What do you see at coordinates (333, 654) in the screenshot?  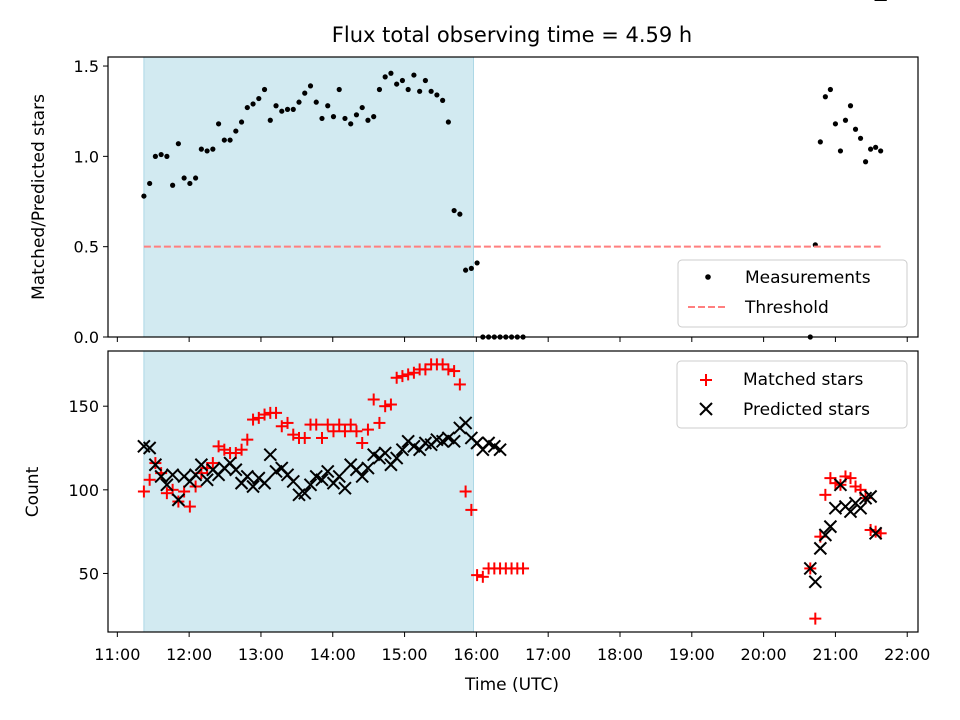 I see `x-tick-label: 14:00` at bounding box center [333, 654].